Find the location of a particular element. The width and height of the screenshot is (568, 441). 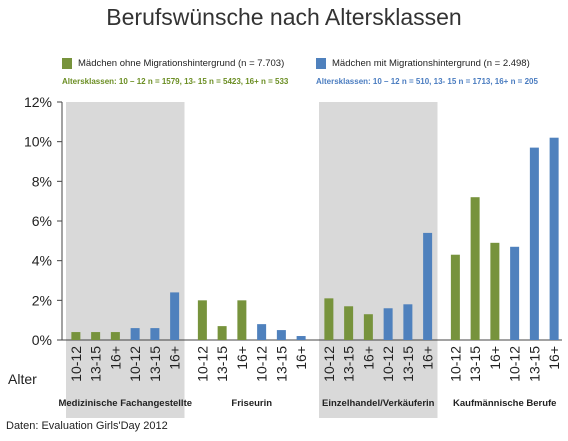

group-label: Einzelhandel/Verkäuferin is located at coordinates (378, 403).